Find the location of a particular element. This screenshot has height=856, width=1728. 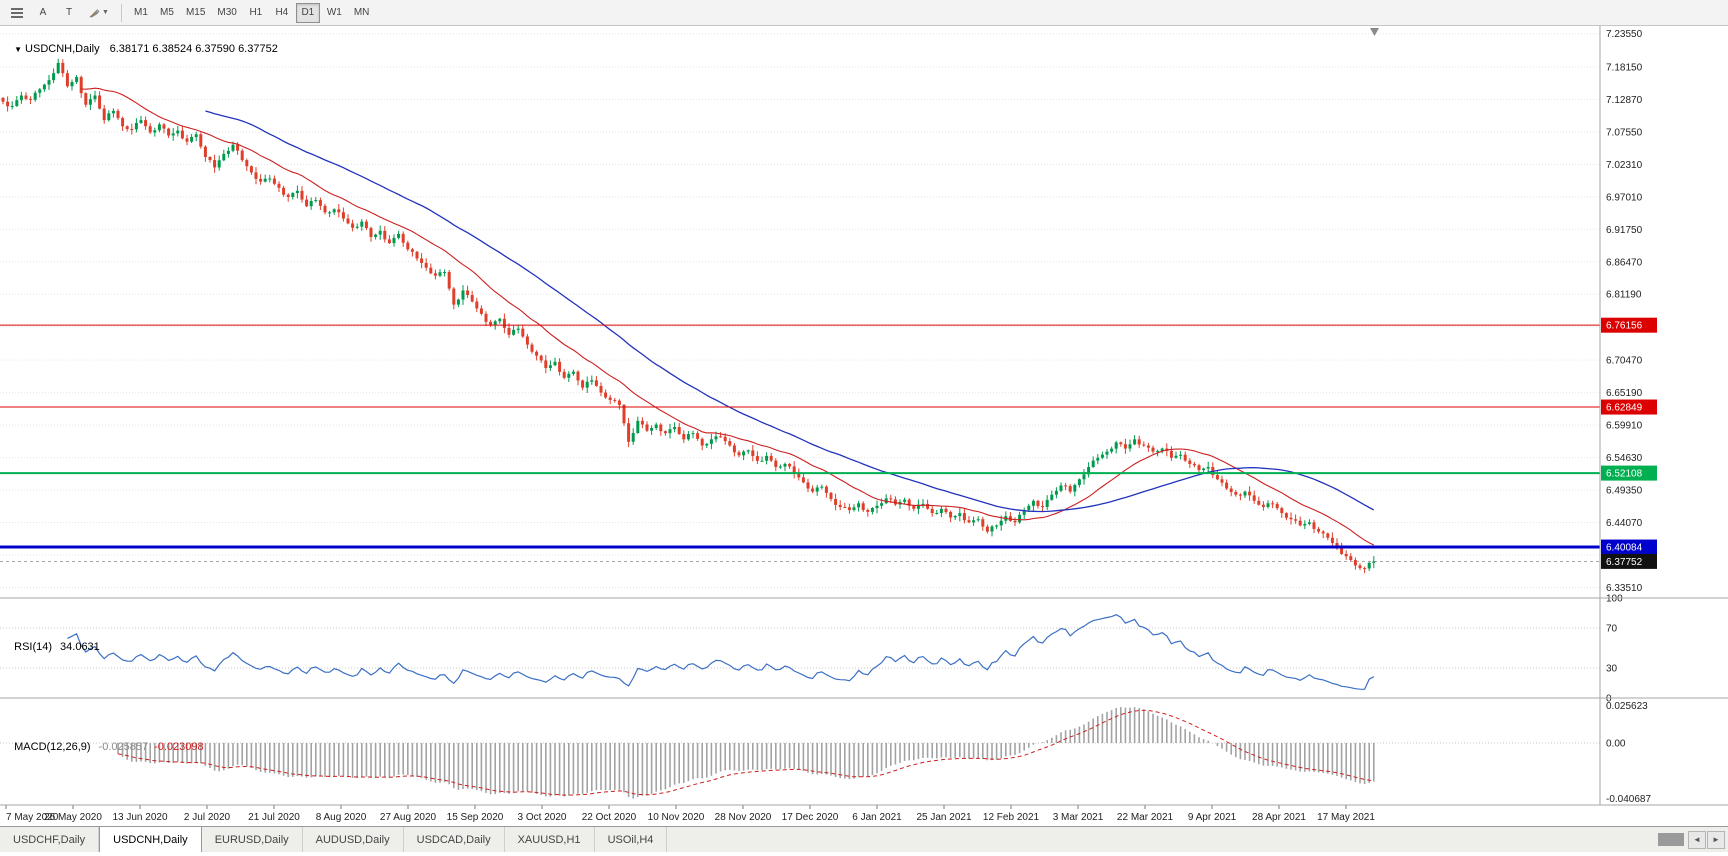

chart-tab-usdcnh: USDCNH,Daily is located at coordinates (150, 839).